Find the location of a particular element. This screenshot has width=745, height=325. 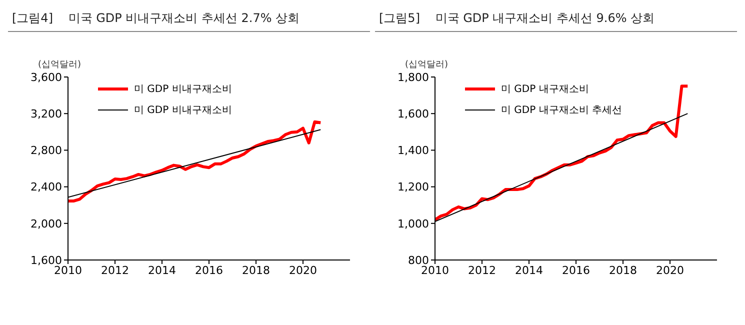

y-tick-label: 3,600 is located at coordinates (46, 77).